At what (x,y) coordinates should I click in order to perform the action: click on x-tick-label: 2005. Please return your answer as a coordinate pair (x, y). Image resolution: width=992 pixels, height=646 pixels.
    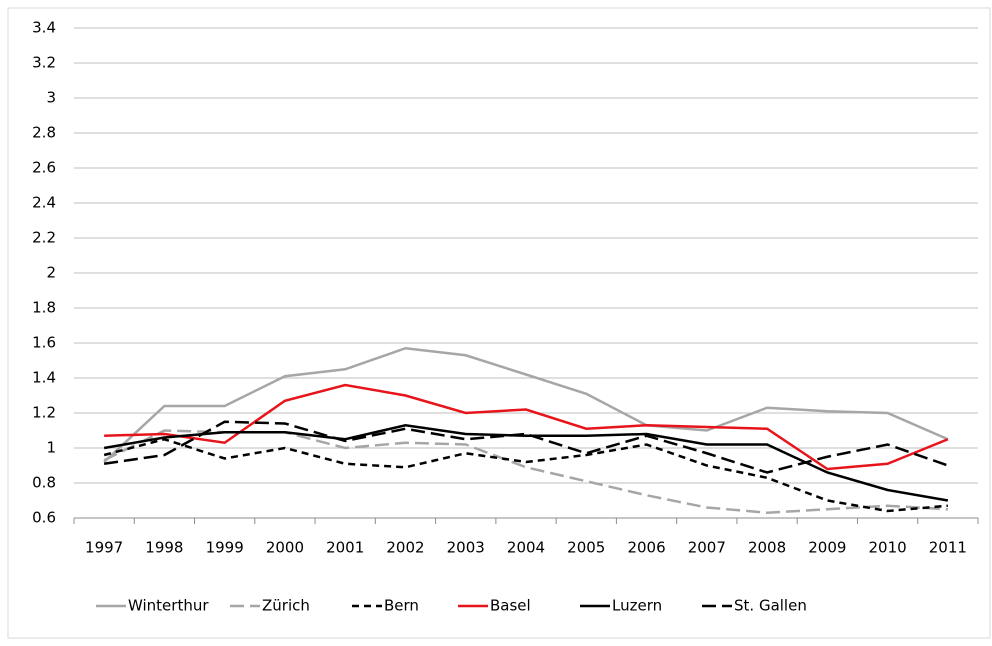
    Looking at the image, I should click on (586, 548).